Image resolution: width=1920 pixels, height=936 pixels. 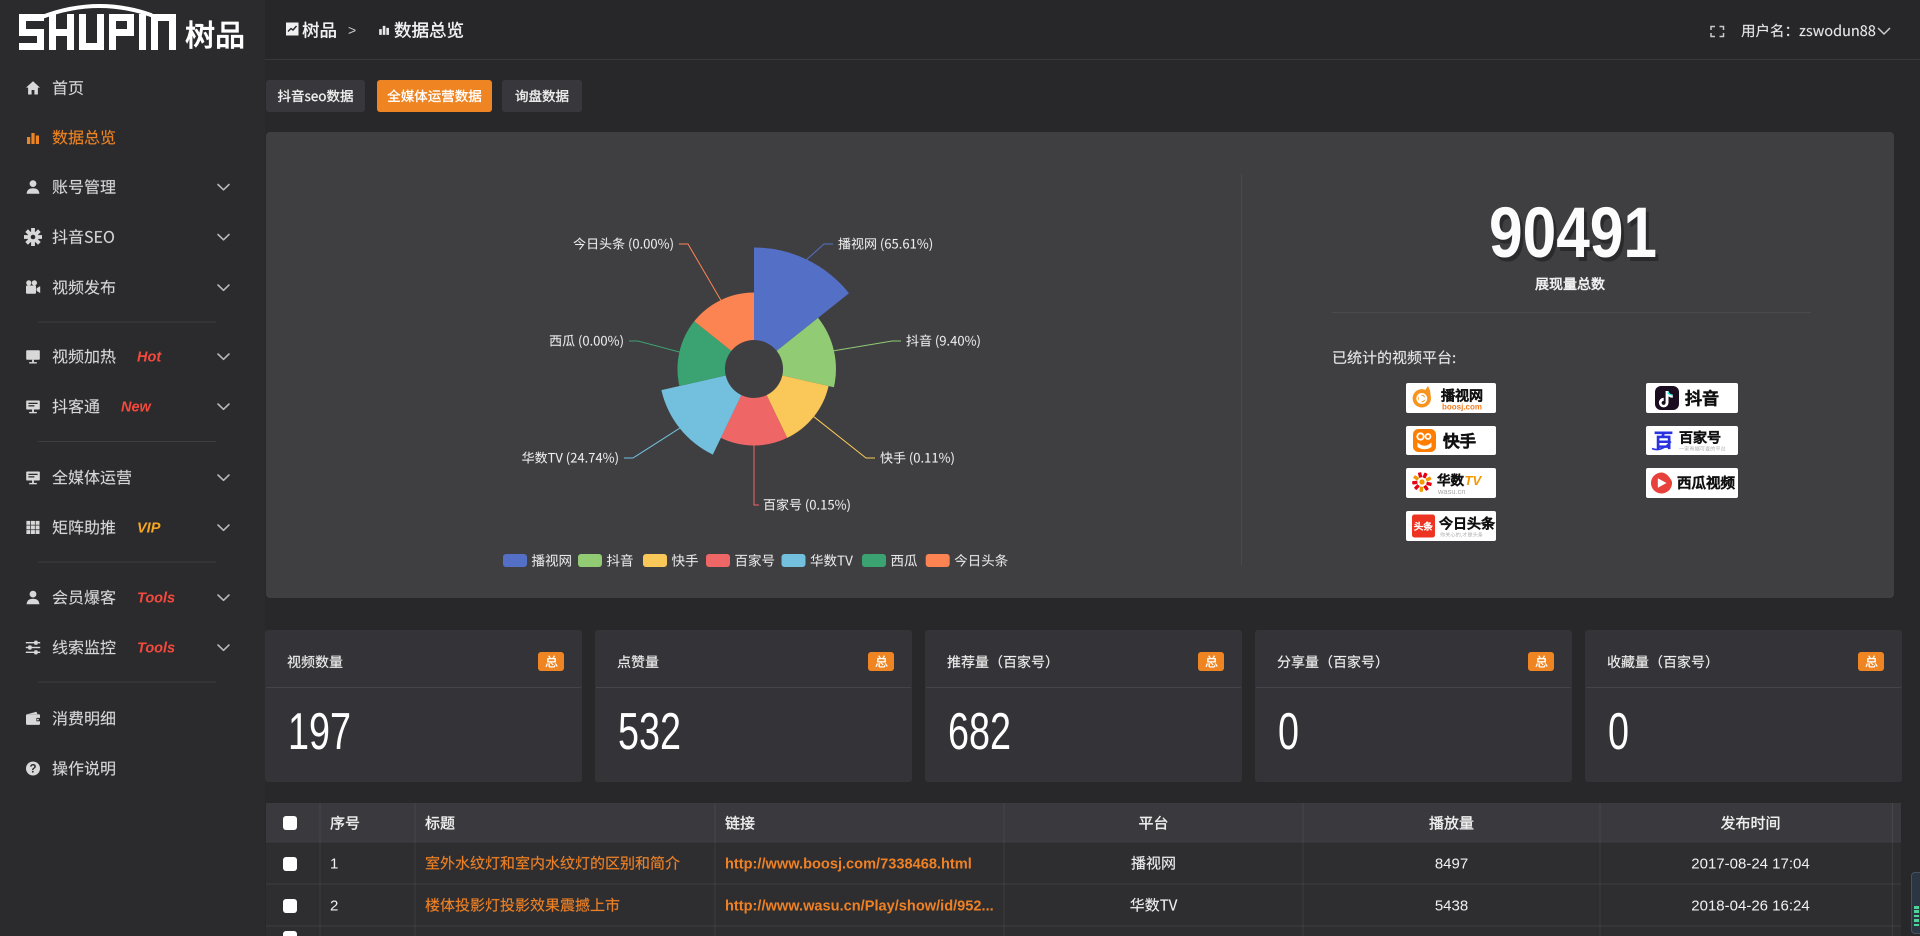 What do you see at coordinates (1750, 906) in the screenshot?
I see `svg-text: 2018-04-26 16:24` at bounding box center [1750, 906].